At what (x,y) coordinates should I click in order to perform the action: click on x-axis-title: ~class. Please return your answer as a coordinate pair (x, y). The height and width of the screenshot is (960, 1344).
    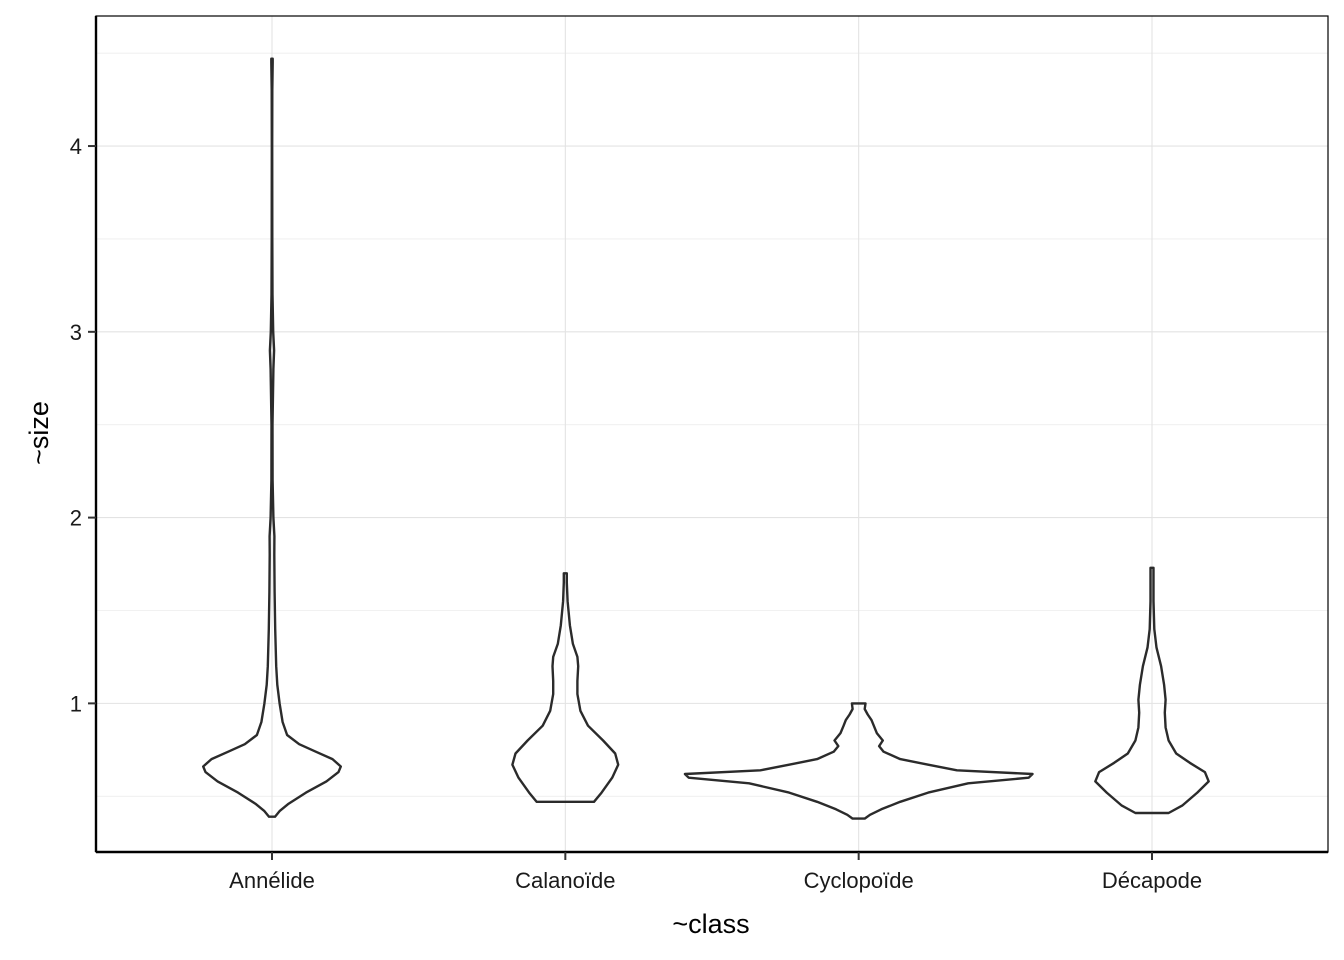
    Looking at the image, I should click on (710, 924).